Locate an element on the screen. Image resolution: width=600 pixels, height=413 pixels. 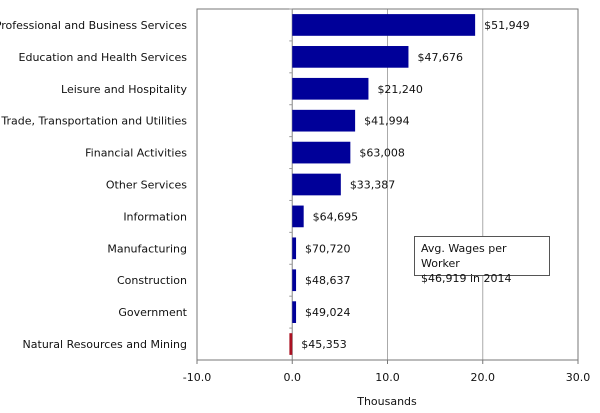
category-label: Government is located at coordinates (152, 312).